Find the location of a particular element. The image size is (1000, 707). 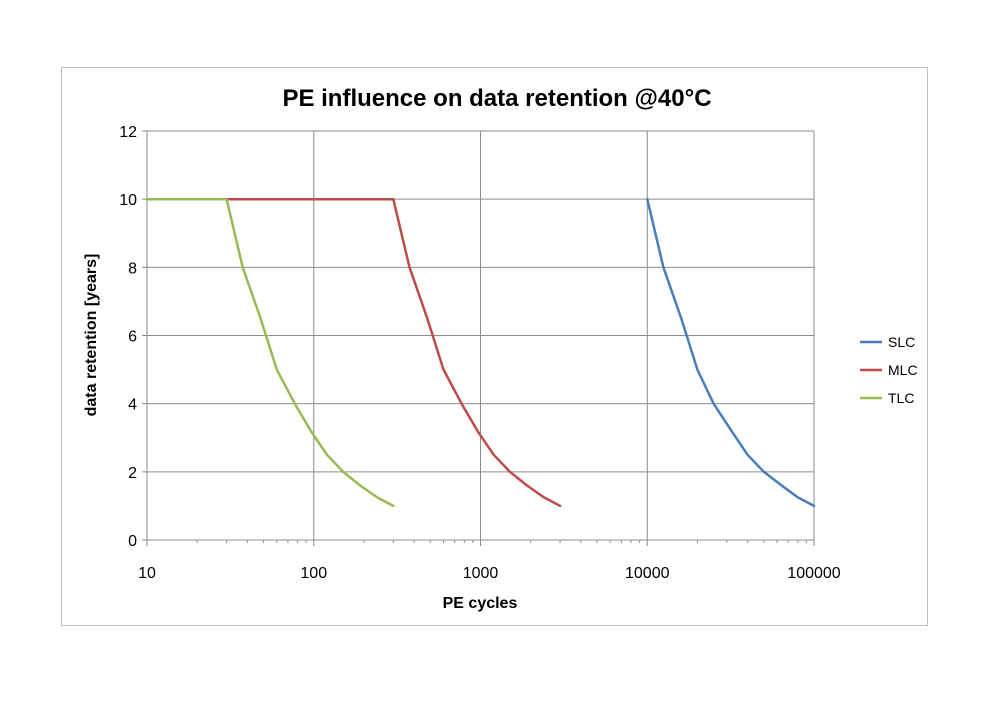

y-tick-label: 10 is located at coordinates (128, 200).